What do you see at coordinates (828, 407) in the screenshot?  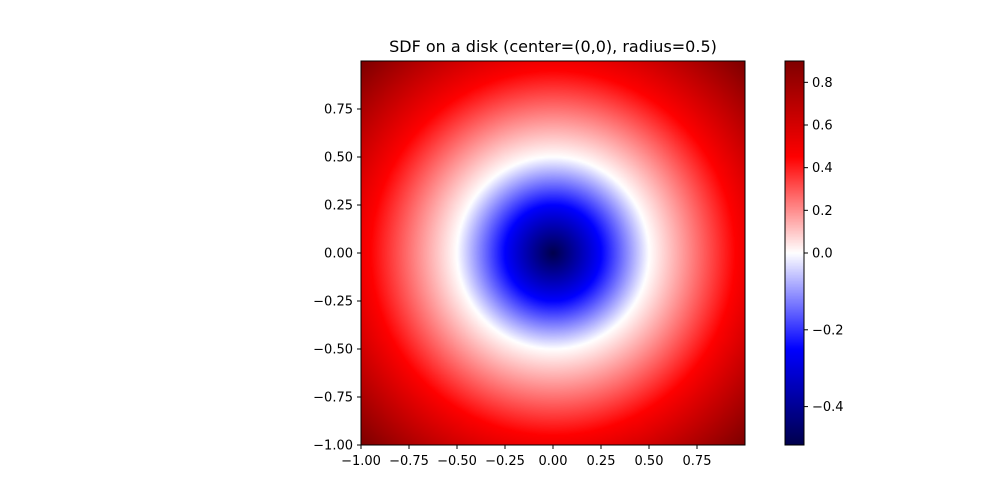 I see `colorbar-tick-label: −0.4` at bounding box center [828, 407].